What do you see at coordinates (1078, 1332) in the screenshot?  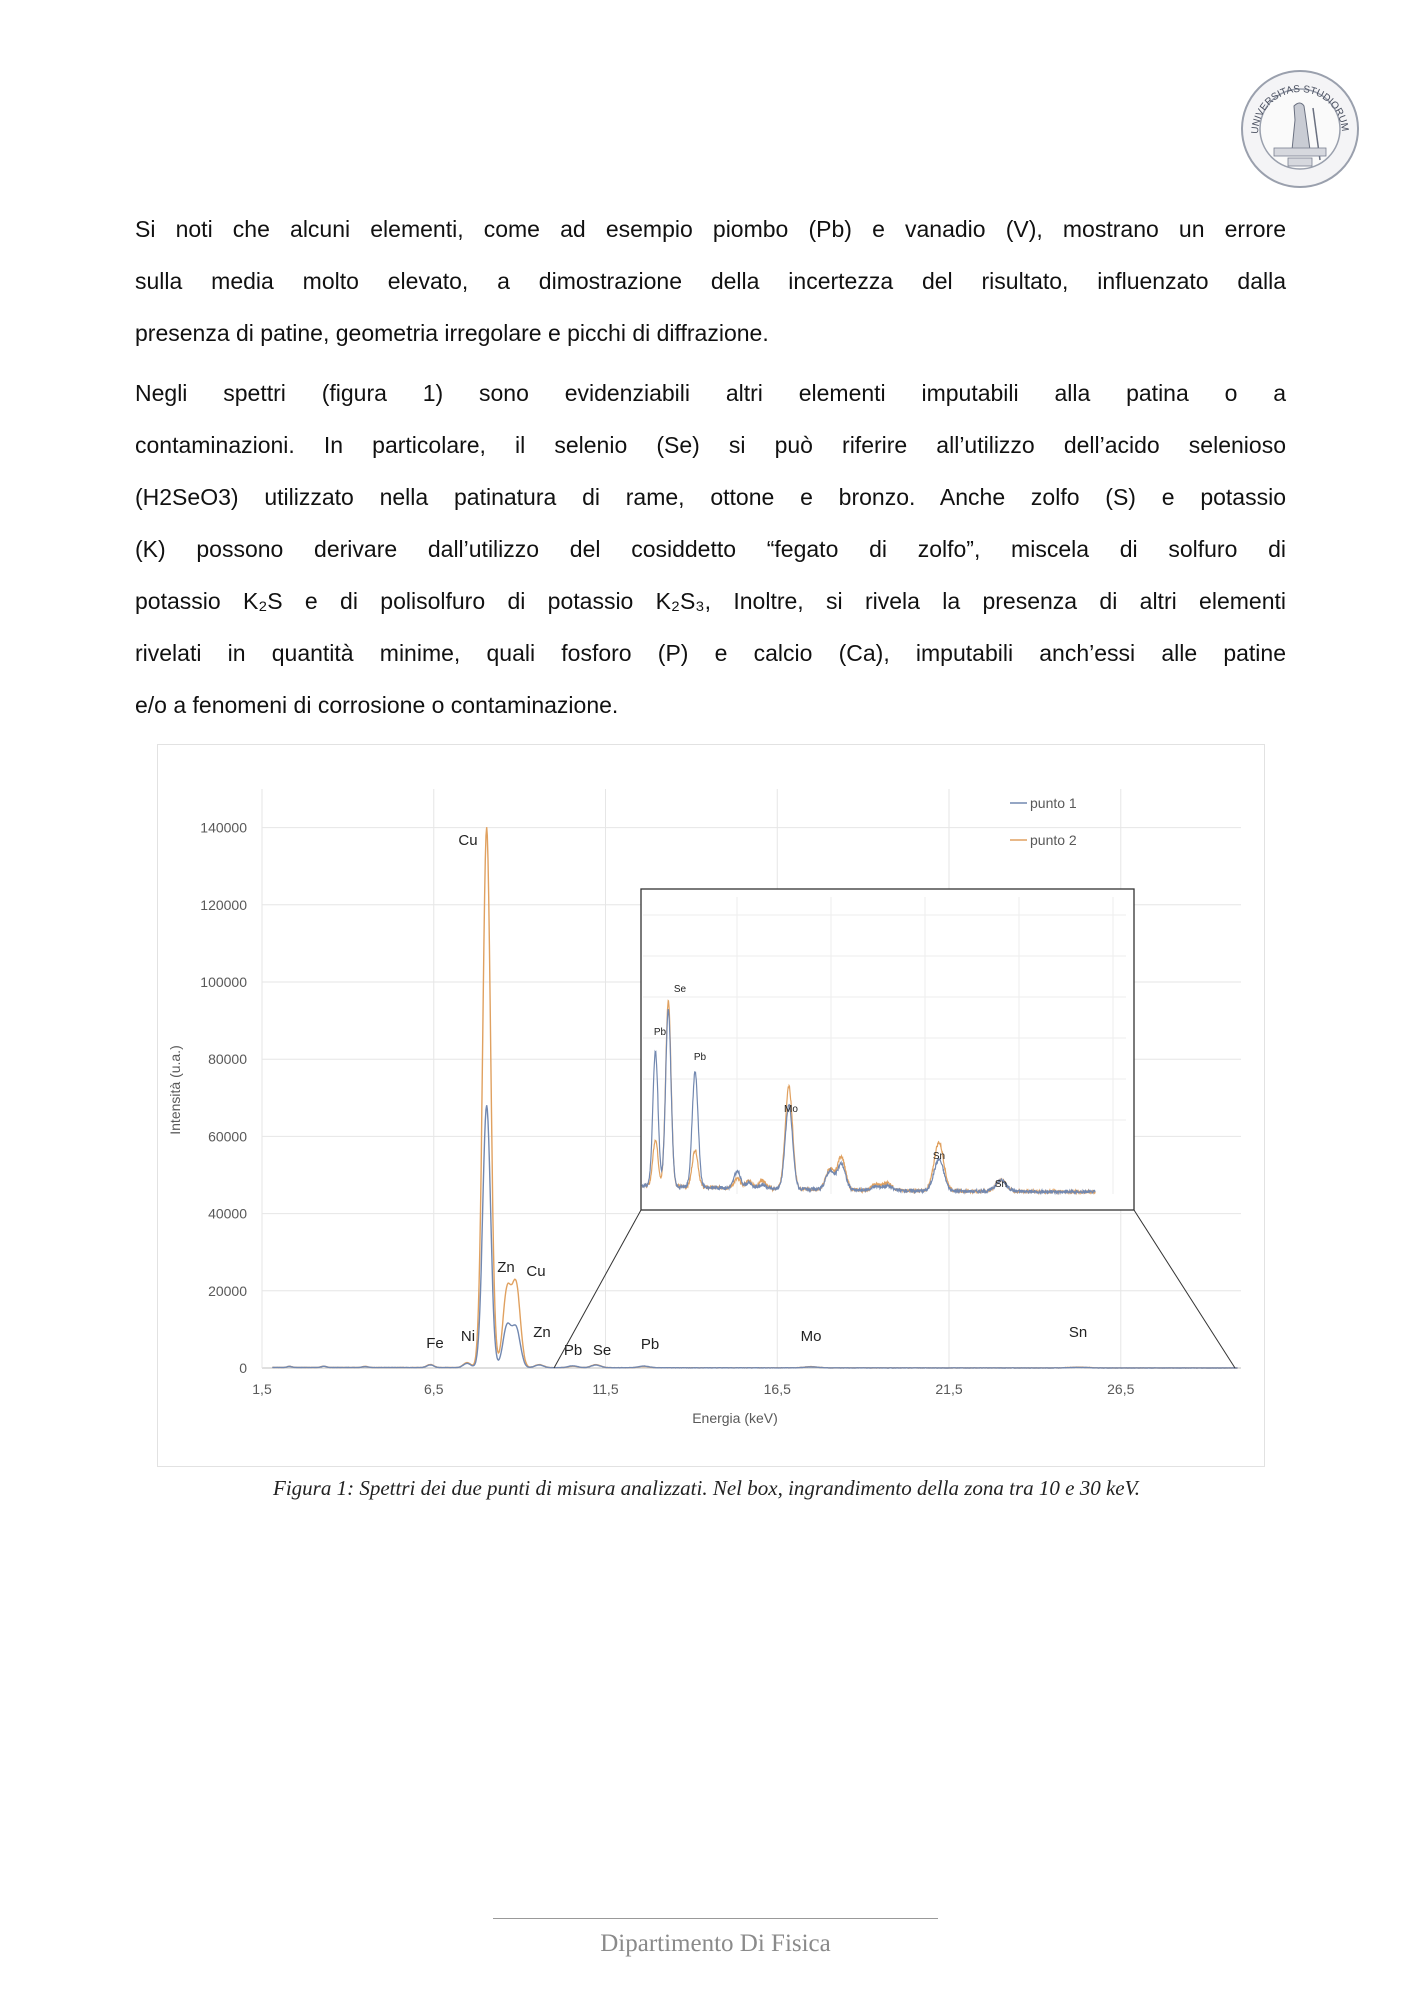 I see `peak-label: Sn` at bounding box center [1078, 1332].